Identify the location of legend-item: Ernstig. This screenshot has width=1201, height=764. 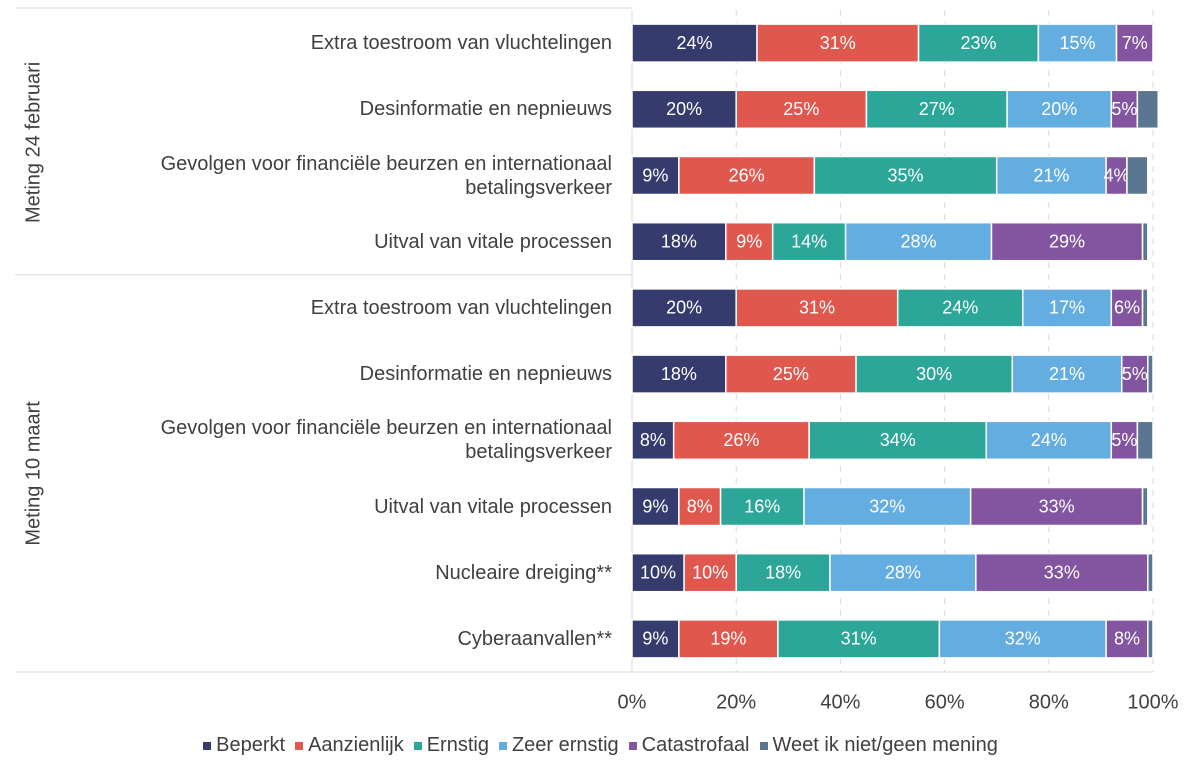
(451, 745).